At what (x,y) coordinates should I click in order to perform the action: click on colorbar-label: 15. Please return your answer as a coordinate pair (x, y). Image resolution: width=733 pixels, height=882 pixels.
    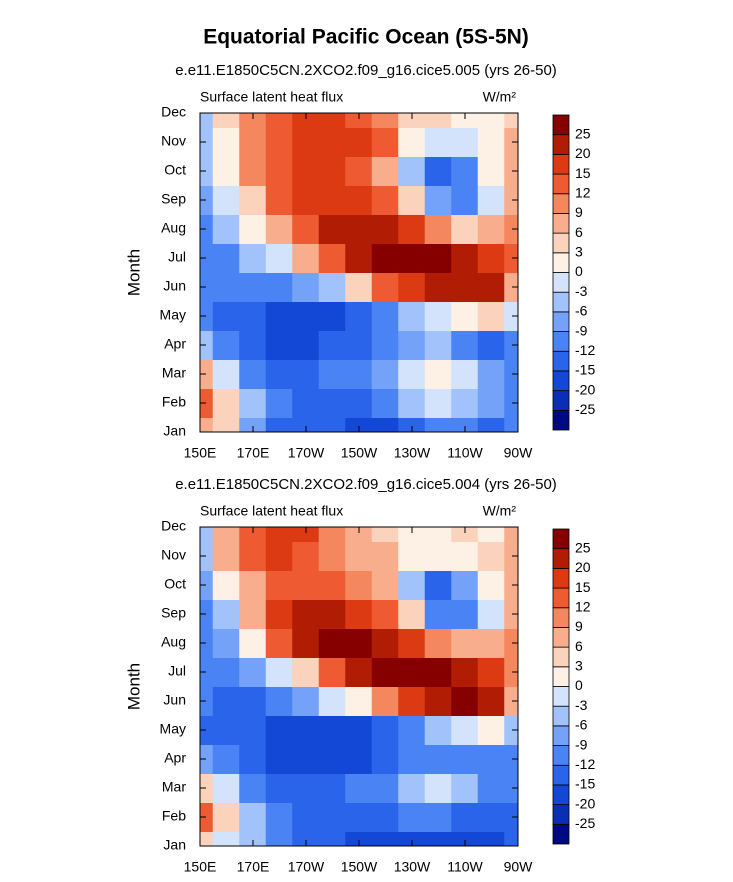
    Looking at the image, I should click on (583, 587).